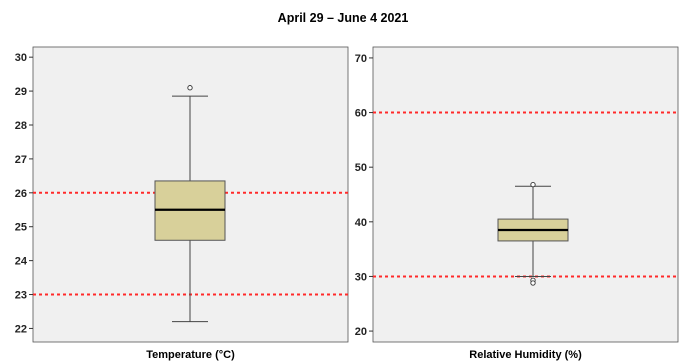 Image resolution: width=679 pixels, height=364 pixels. I want to click on y-tick-label: 40, so click(361, 223).